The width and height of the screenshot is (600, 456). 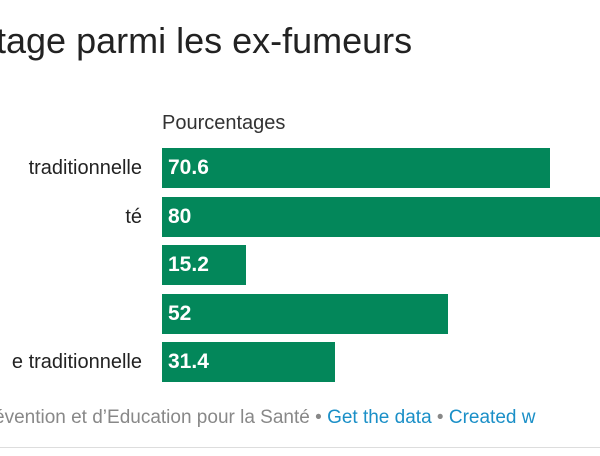 I want to click on bar-value-label: 52, so click(x=180, y=313).